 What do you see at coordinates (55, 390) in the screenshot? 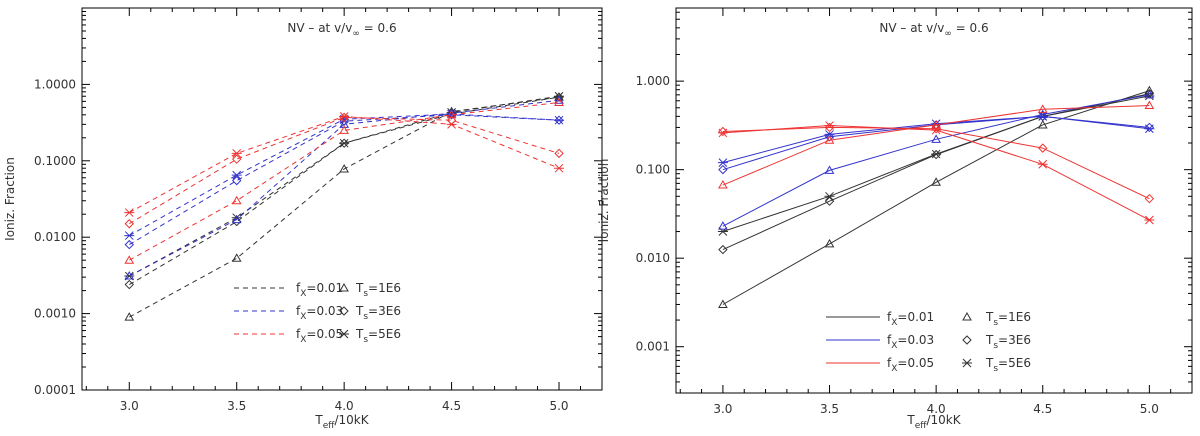
I see `y-tick-label: 0.0001` at bounding box center [55, 390].